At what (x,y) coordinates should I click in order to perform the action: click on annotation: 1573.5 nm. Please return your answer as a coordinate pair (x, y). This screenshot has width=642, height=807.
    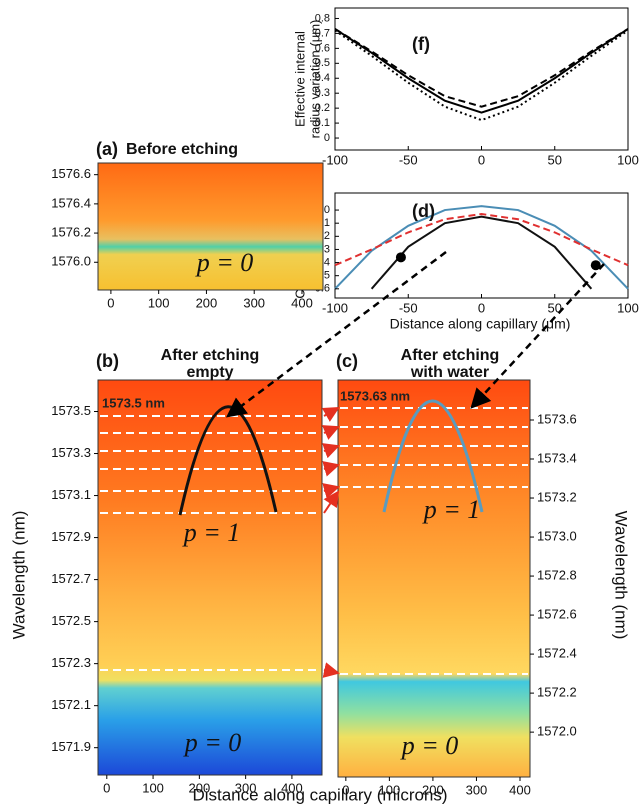
    Looking at the image, I should click on (133, 402).